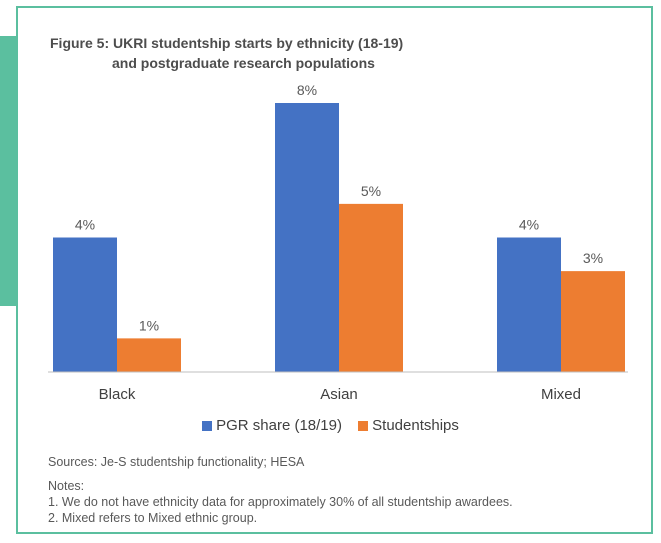 Image resolution: width=661 pixels, height=543 pixels. I want to click on legend-label-studentships: Studentships, so click(415, 425).